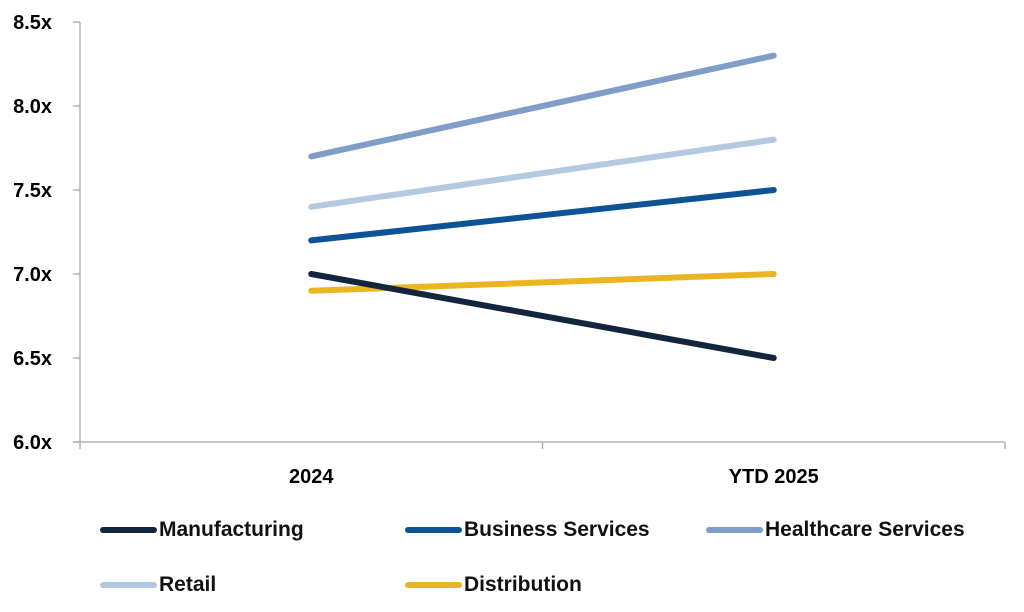  Describe the element at coordinates (188, 584) in the screenshot. I see `legend-label: Retail` at that location.